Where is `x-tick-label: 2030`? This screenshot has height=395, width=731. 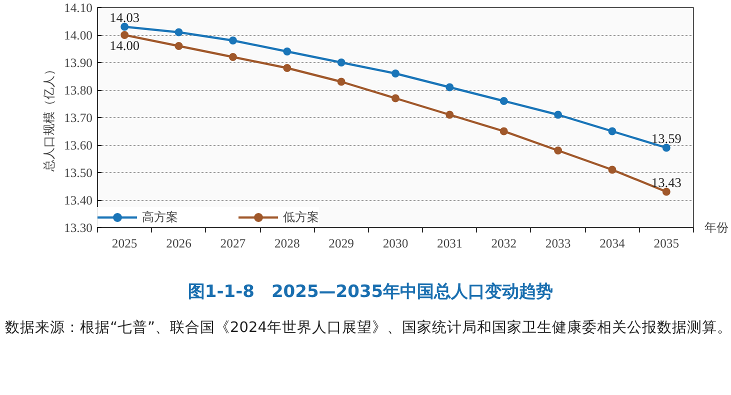
x-tick-label: 2030 is located at coordinates (395, 243).